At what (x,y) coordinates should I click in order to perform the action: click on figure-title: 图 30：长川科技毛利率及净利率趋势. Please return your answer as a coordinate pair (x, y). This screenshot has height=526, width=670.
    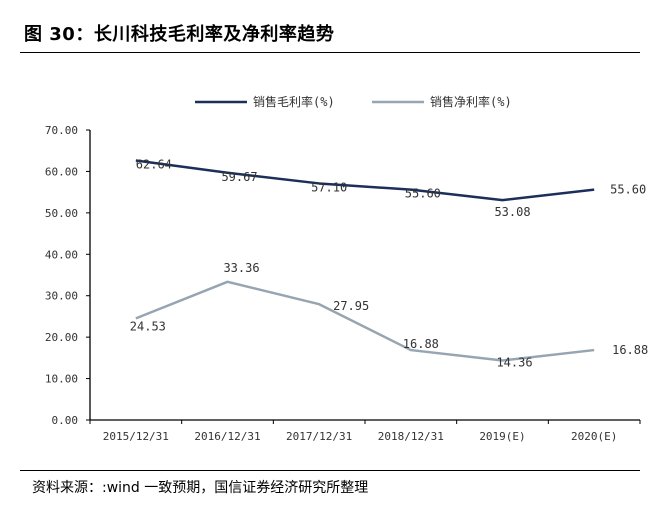
    Looking at the image, I should click on (179, 34).